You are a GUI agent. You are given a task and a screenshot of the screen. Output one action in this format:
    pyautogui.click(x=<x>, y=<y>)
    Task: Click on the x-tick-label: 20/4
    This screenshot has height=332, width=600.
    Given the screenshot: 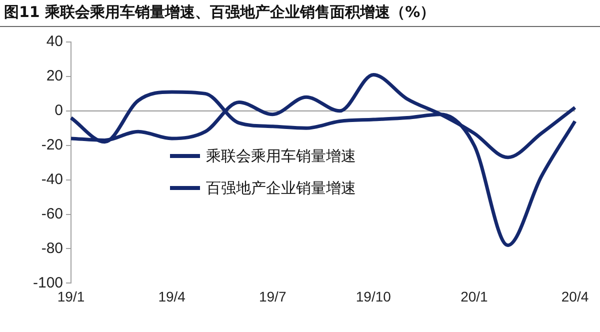 What is the action you would take?
    pyautogui.click(x=575, y=296)
    